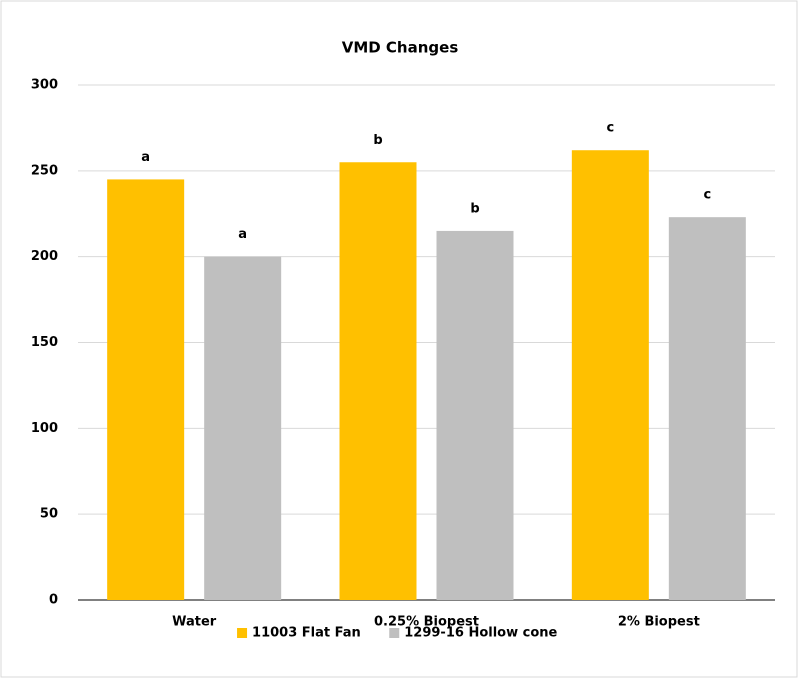 This screenshot has width=800, height=679. I want to click on y-tick-label: 0, so click(53, 600).